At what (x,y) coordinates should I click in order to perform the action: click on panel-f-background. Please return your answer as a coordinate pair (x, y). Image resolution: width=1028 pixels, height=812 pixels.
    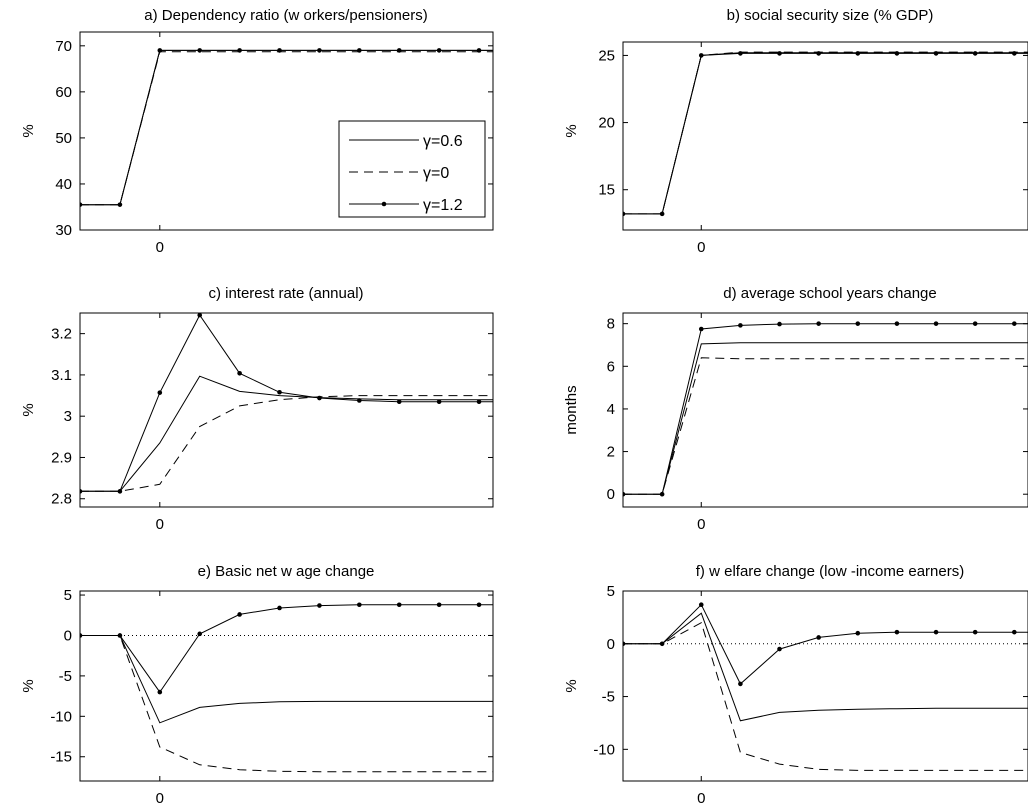
    Looking at the image, I should click on (825, 686).